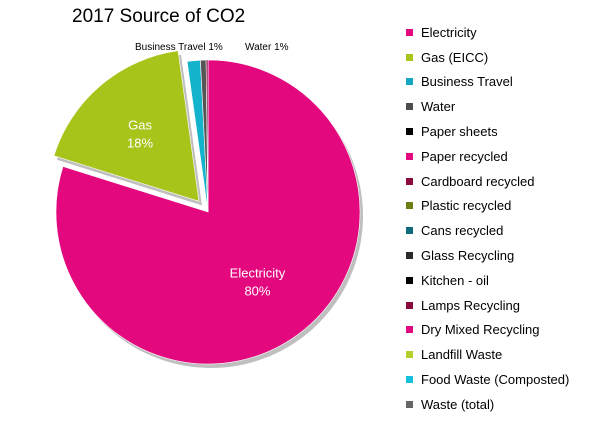 The height and width of the screenshot is (431, 593). I want to click on legend-item-paper-recycled: Paper recycled, so click(498, 156).